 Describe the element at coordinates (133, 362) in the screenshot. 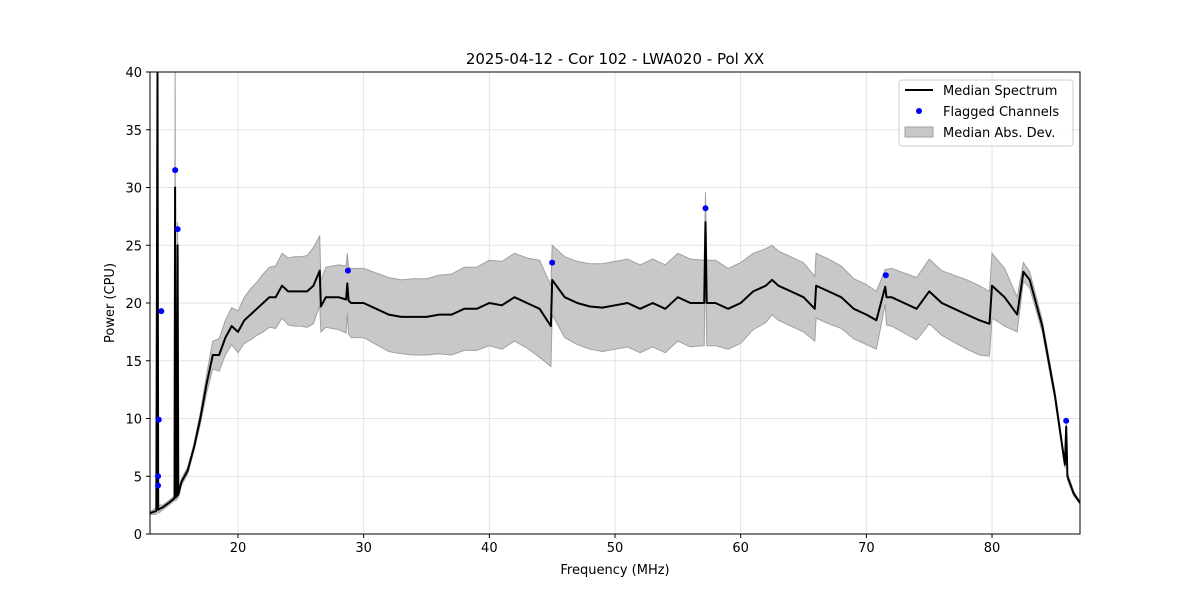

I see `y-tick-label: 15` at that location.